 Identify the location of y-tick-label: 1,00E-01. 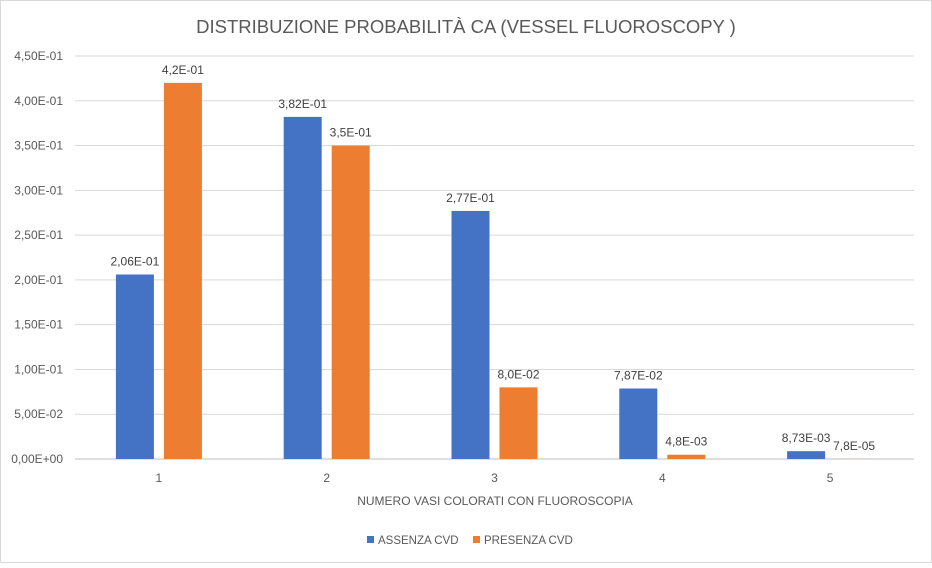
(38, 369).